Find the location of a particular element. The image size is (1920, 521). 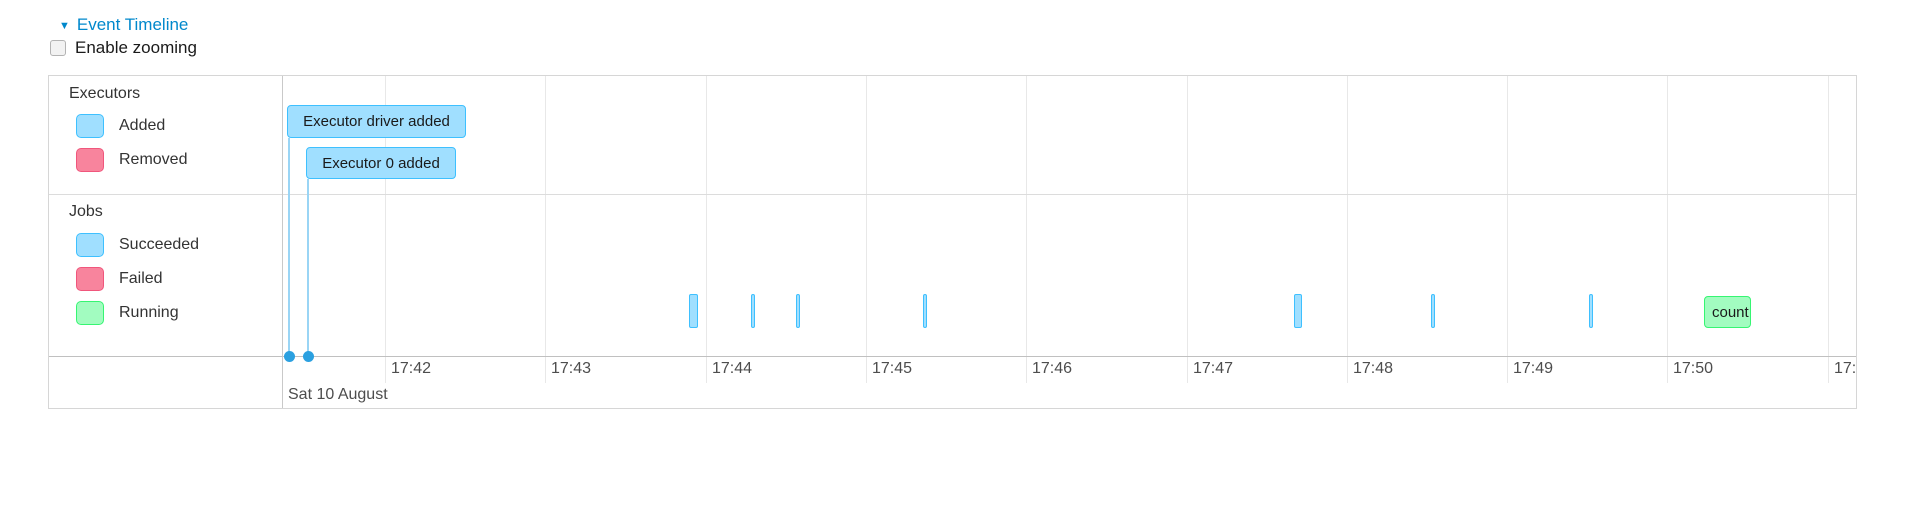

enable-zooming-control: Enable zooming is located at coordinates (123, 48).